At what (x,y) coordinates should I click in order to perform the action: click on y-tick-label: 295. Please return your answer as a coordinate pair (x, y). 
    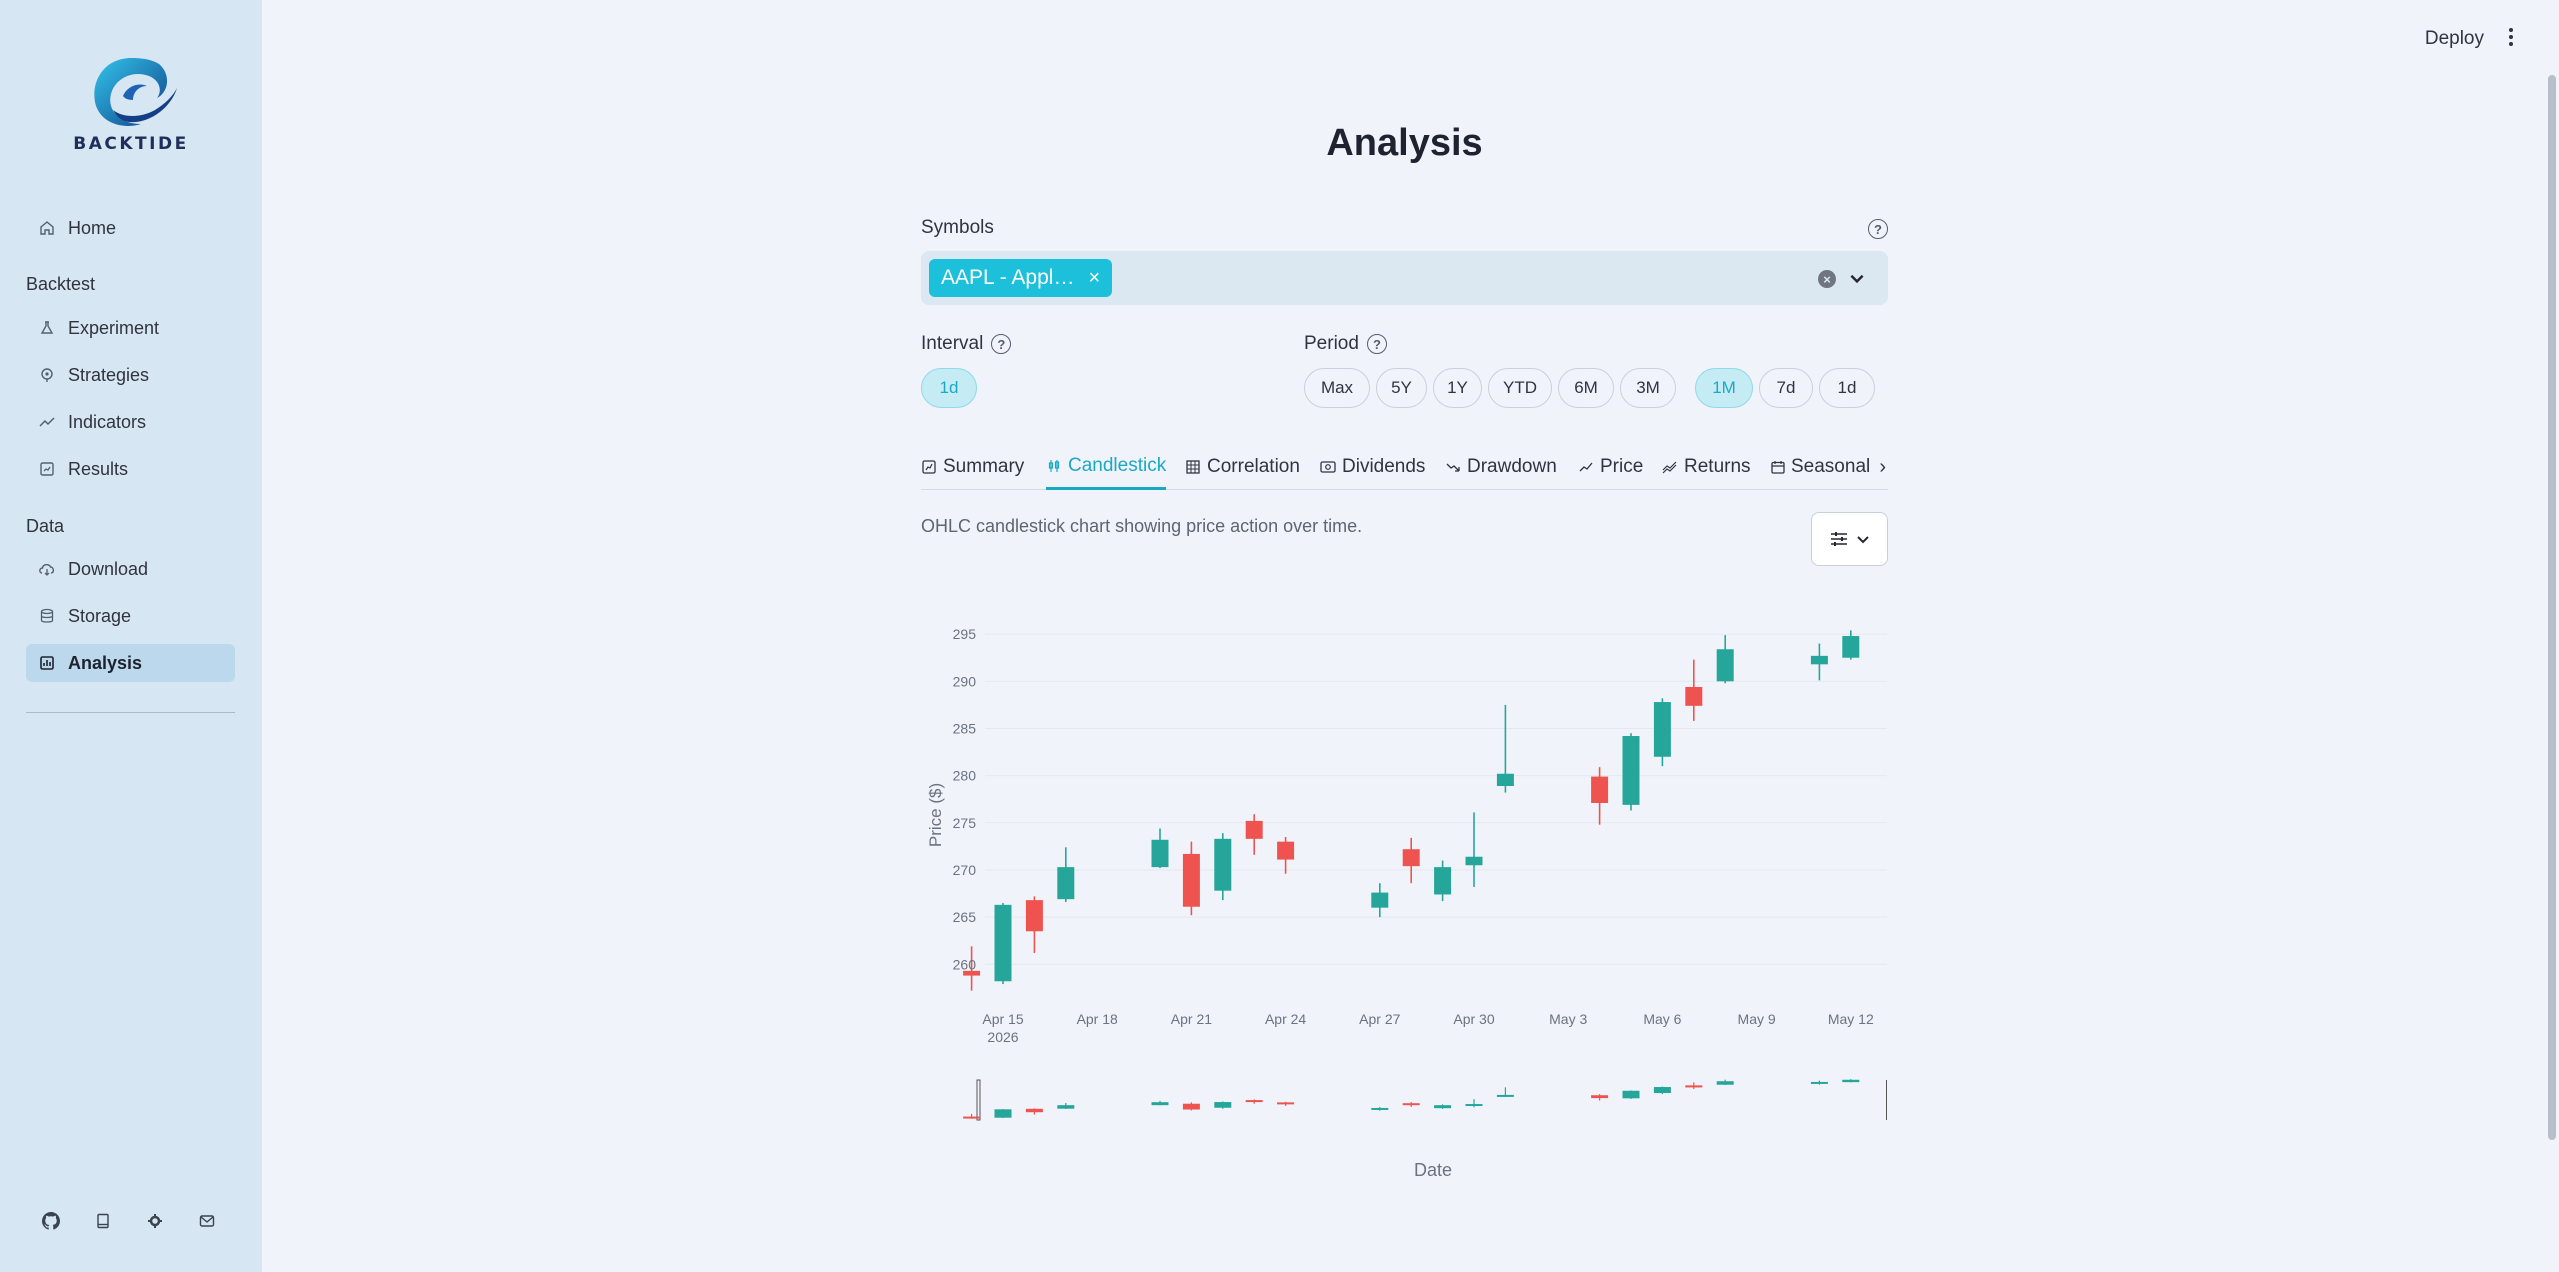
    Looking at the image, I should click on (965, 634).